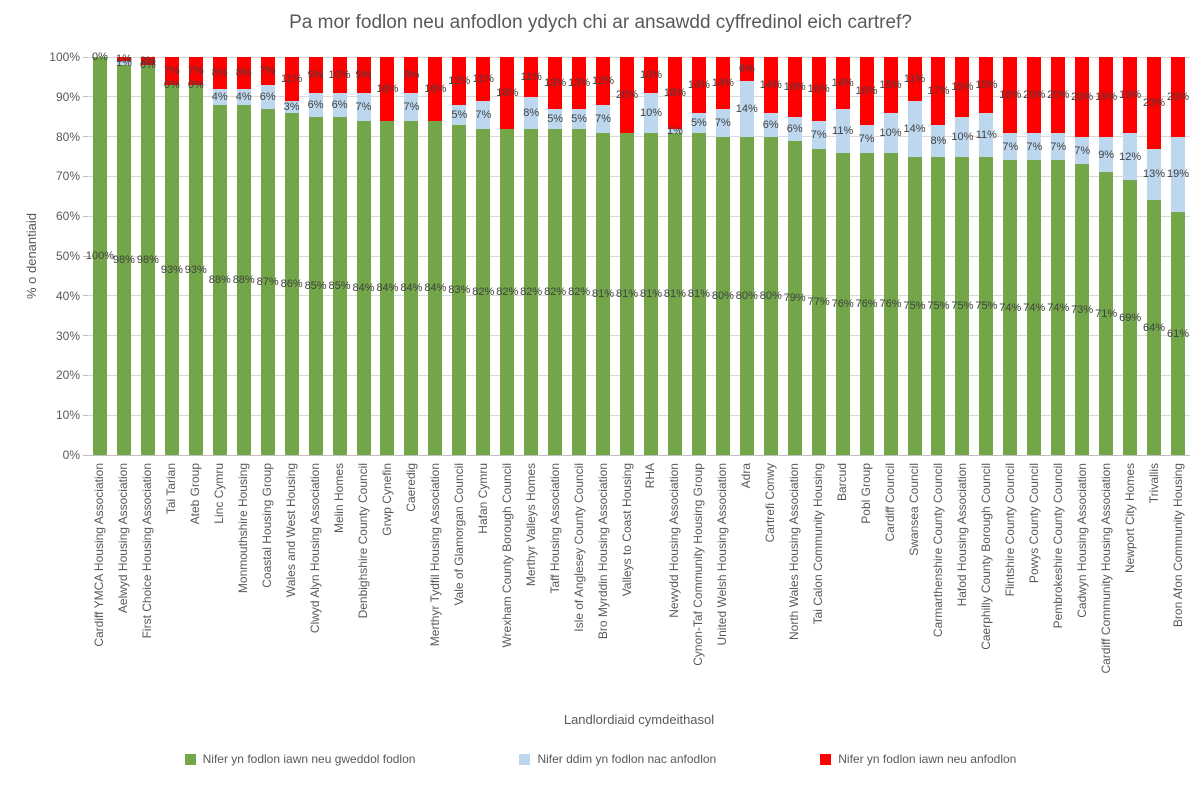  I want to click on legend-label: Nifer yn fodlon iawn neu gweddol fodlon, so click(309, 759).